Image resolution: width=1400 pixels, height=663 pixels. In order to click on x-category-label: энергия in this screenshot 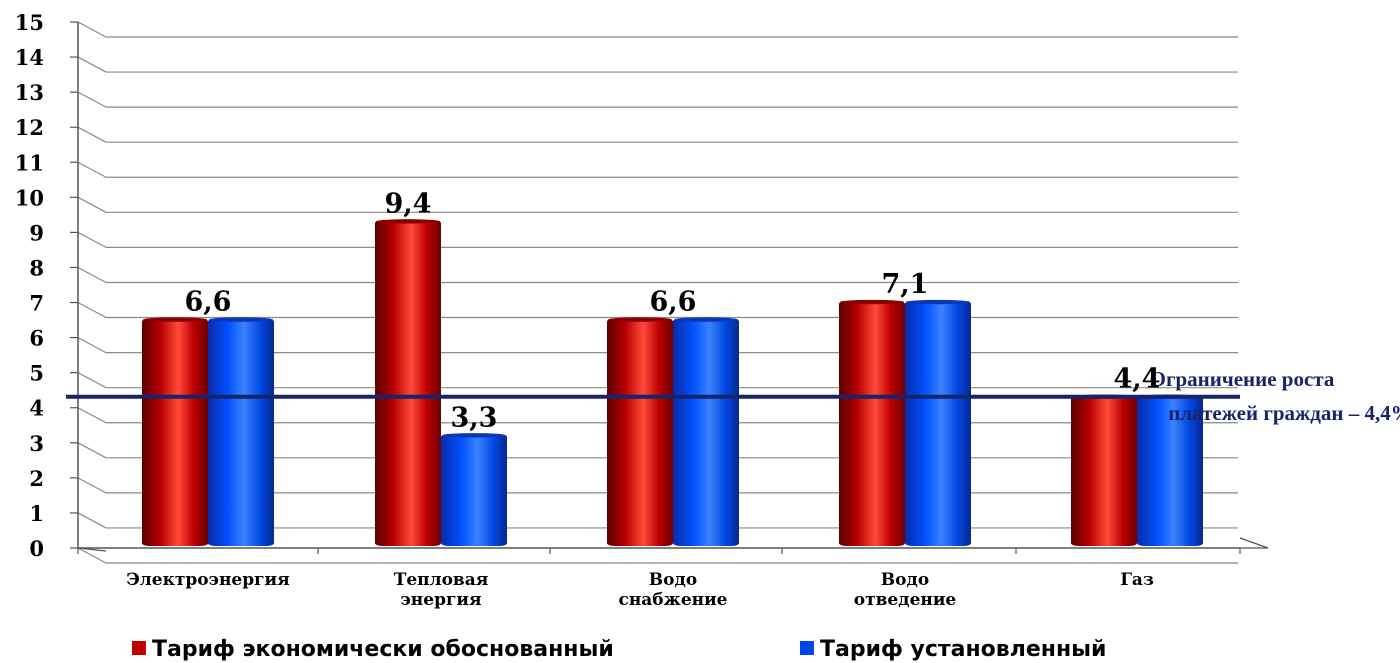, I will do `click(440, 600)`.